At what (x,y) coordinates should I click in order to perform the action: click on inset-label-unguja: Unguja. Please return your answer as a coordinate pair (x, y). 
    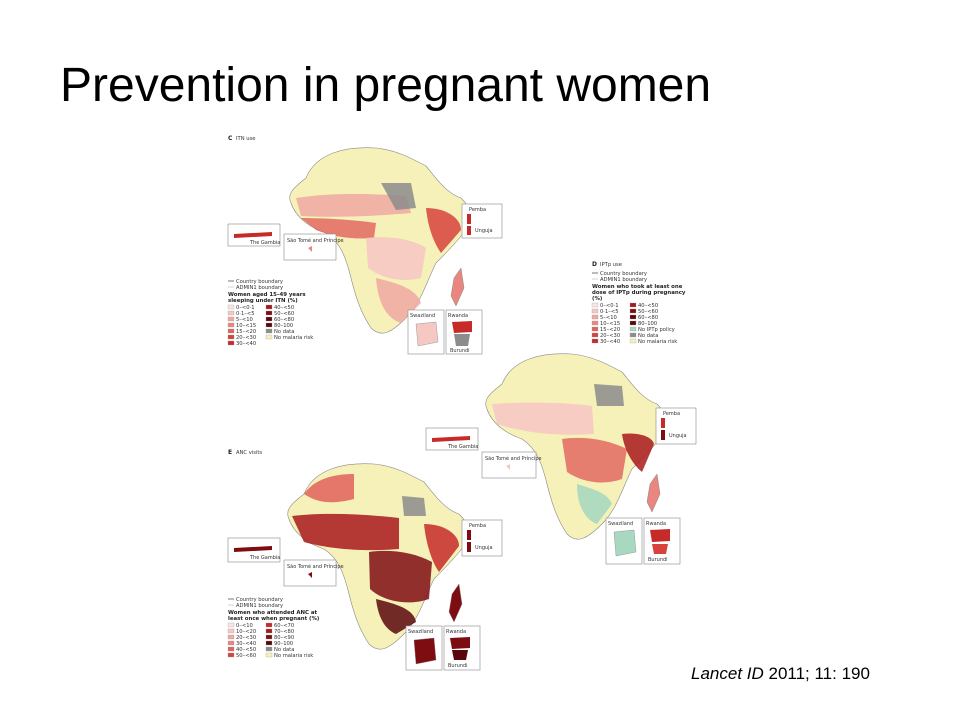
    Looking at the image, I should click on (484, 548).